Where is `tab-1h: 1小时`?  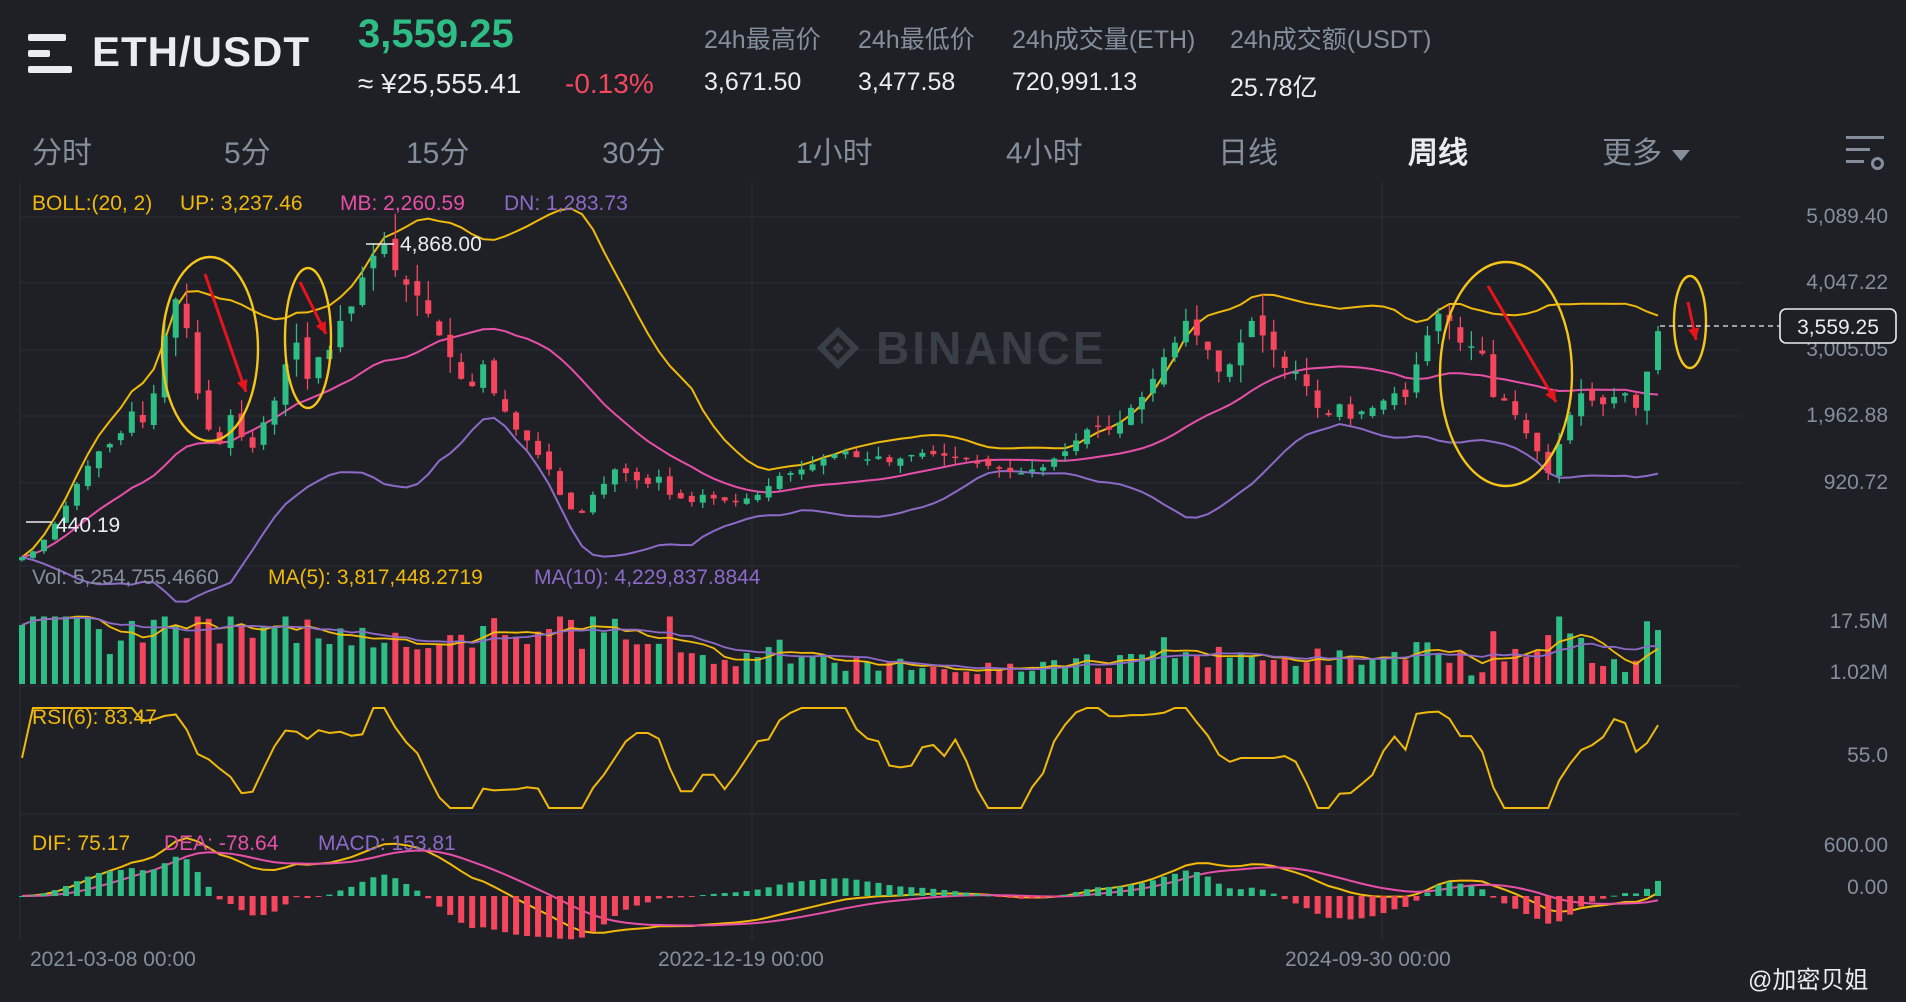 tab-1h: 1小时 is located at coordinates (834, 153).